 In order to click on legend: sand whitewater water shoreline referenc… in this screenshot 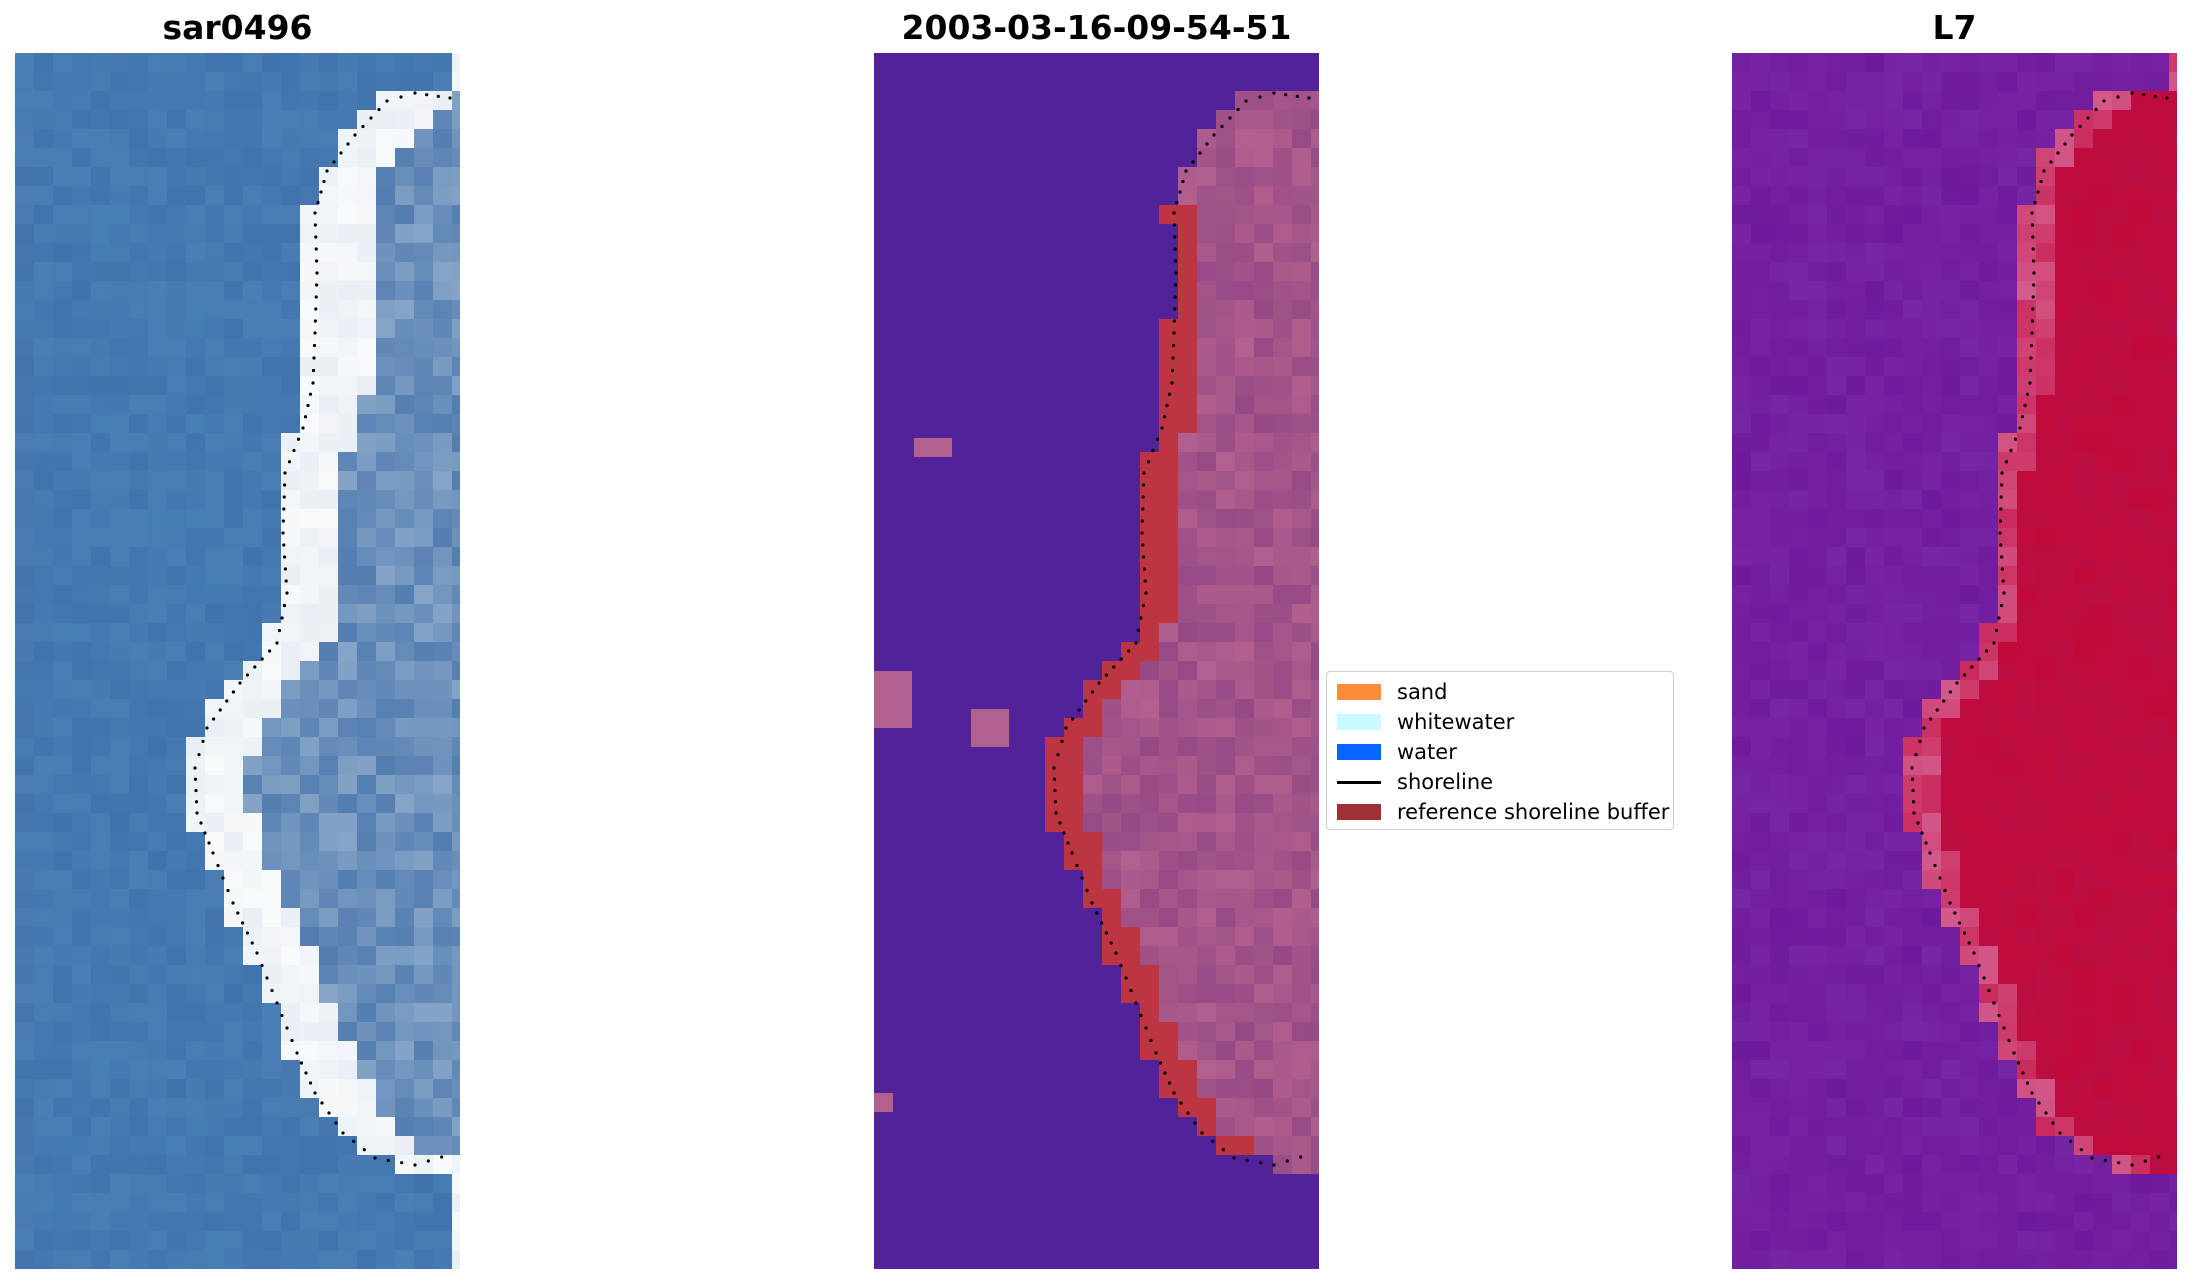, I will do `click(1500, 750)`.